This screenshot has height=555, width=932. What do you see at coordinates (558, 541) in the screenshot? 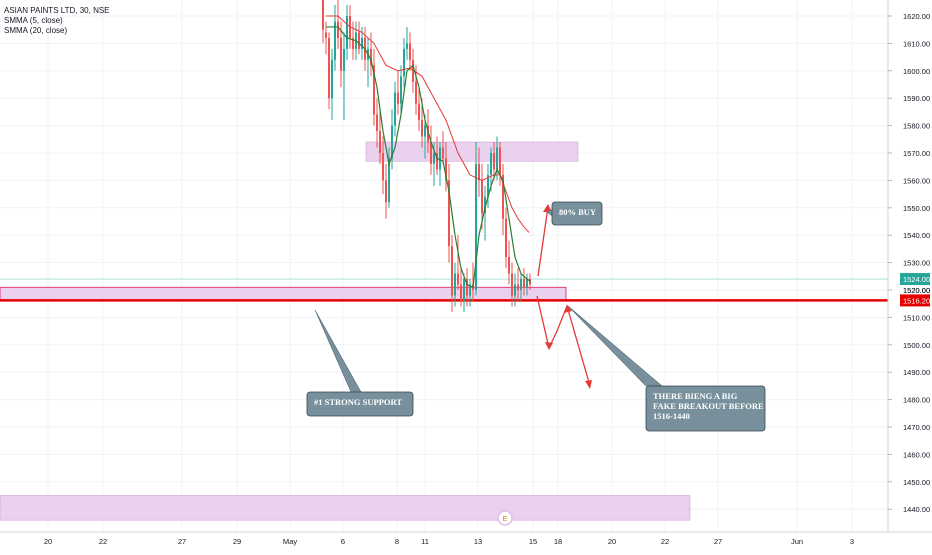
I see `x-tick-label: 18` at bounding box center [558, 541].